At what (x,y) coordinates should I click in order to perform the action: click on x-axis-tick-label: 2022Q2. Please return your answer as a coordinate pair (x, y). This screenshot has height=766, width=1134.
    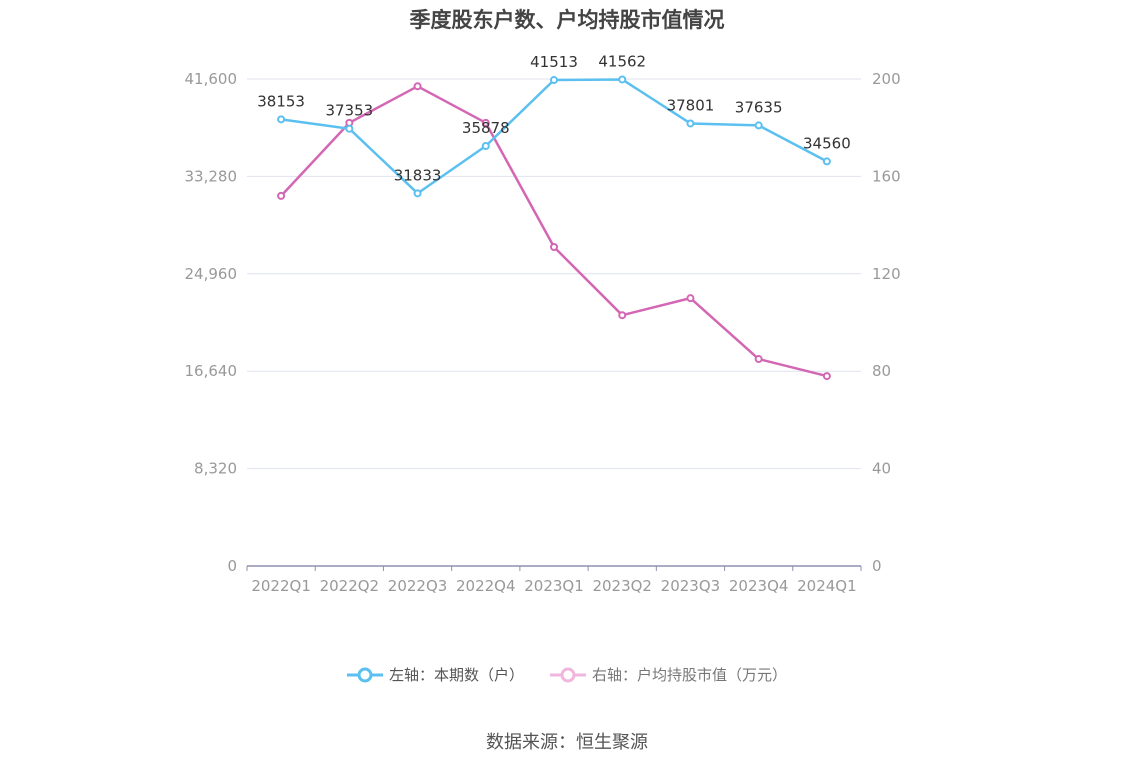
    Looking at the image, I should click on (350, 586).